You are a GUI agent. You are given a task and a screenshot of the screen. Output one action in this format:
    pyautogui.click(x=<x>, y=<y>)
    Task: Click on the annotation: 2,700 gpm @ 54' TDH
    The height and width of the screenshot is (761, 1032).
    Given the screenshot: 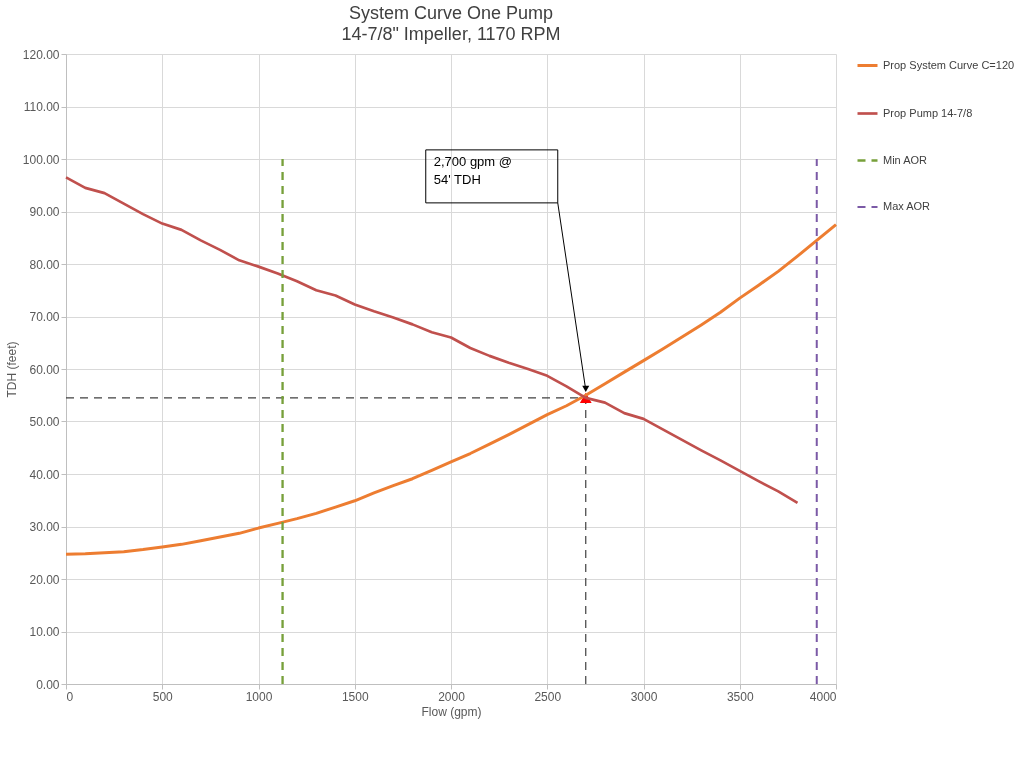 What is the action you would take?
    pyautogui.click(x=472, y=170)
    